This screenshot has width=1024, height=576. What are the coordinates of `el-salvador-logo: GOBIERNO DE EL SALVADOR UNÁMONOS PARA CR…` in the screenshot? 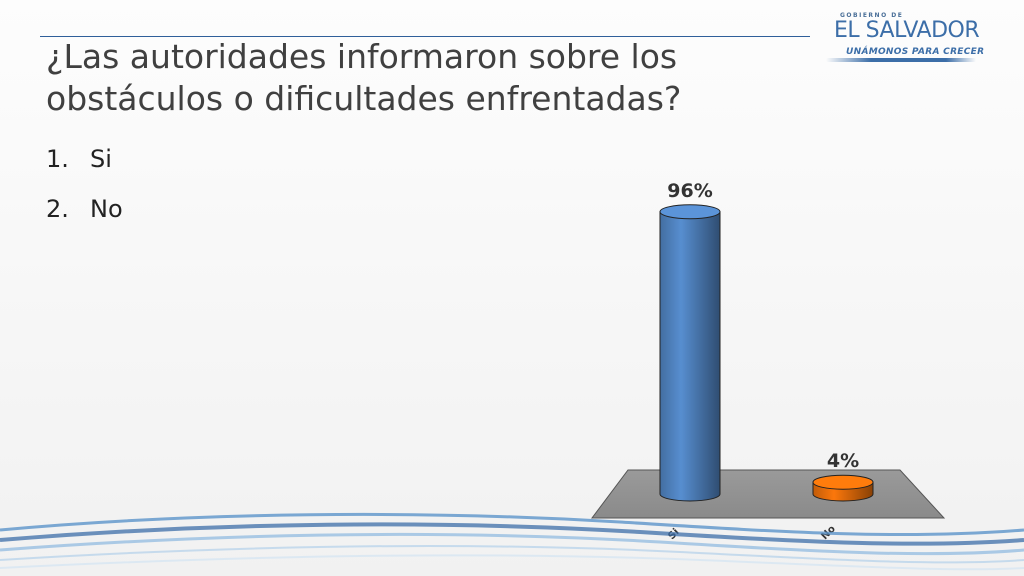 It's located at (907, 38).